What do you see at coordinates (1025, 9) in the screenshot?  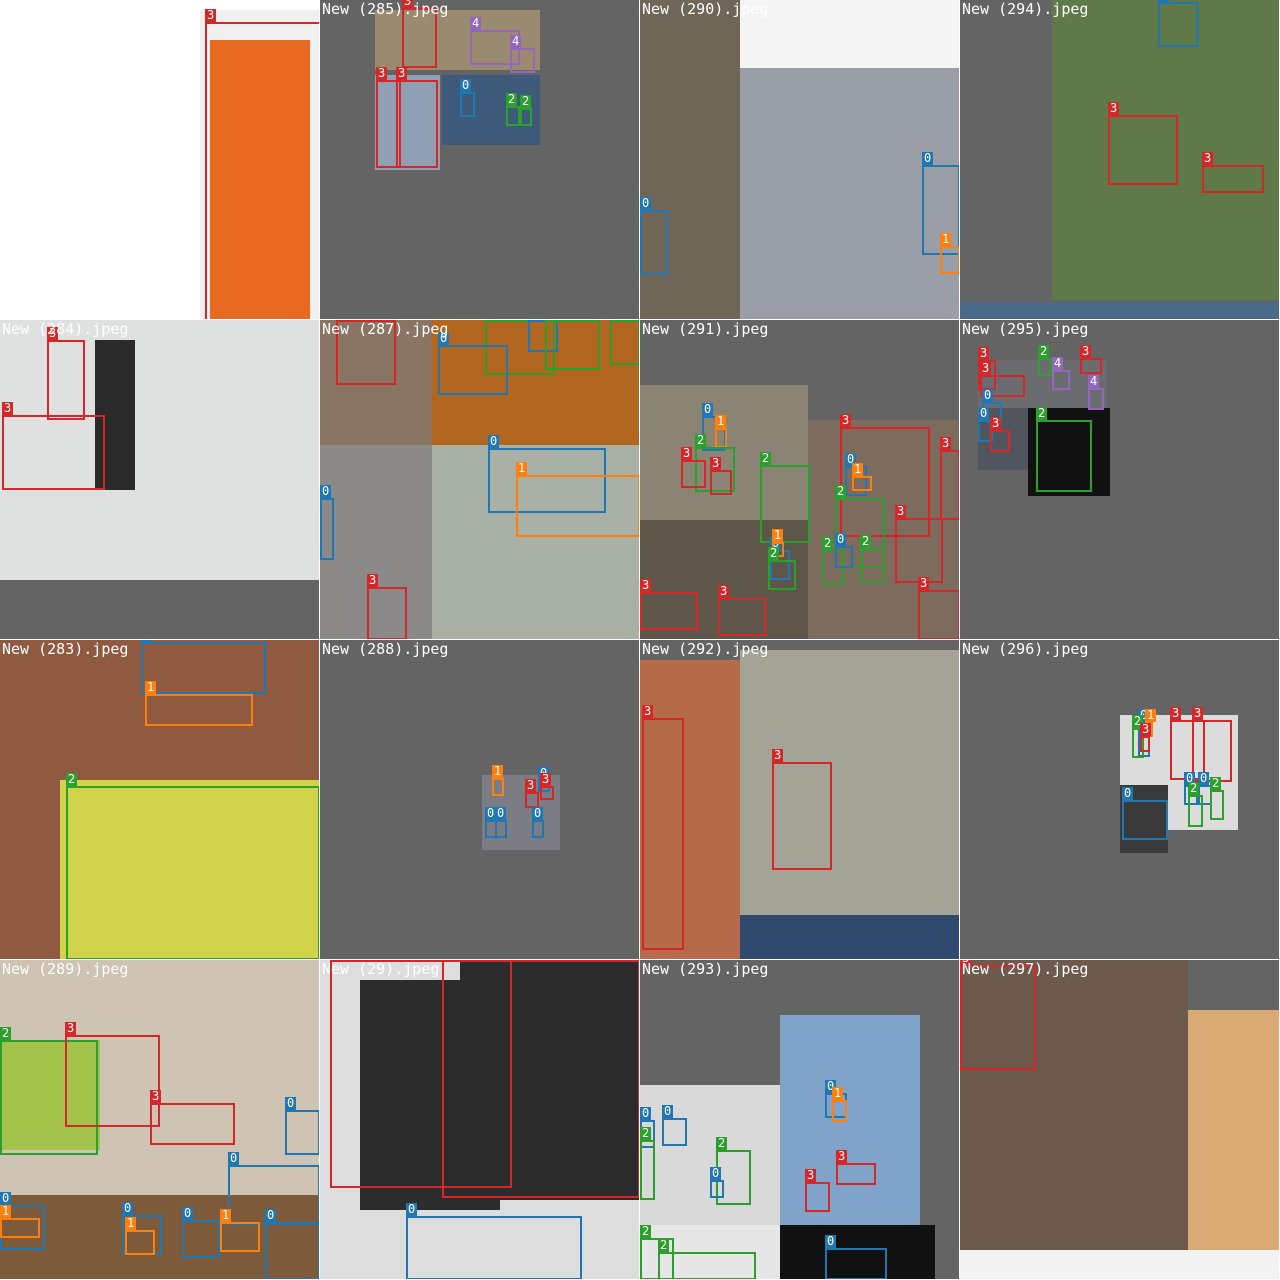 I see `tile-caption: New (294).jpeg` at bounding box center [1025, 9].